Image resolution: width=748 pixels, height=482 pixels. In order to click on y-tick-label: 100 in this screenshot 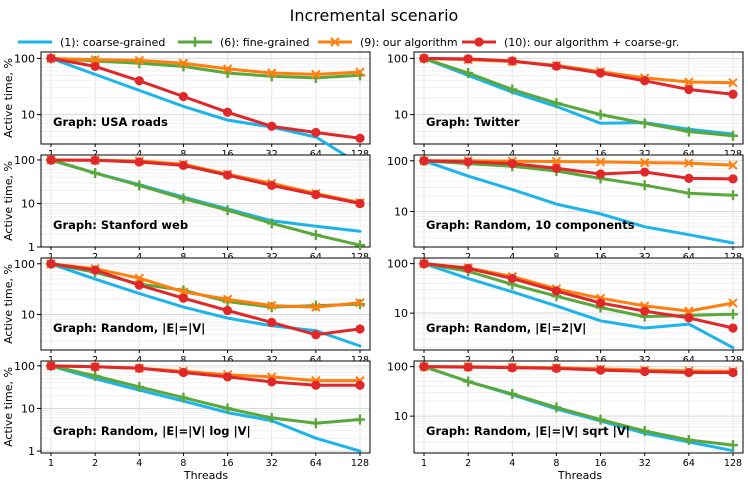, I will do `click(397, 58)`.